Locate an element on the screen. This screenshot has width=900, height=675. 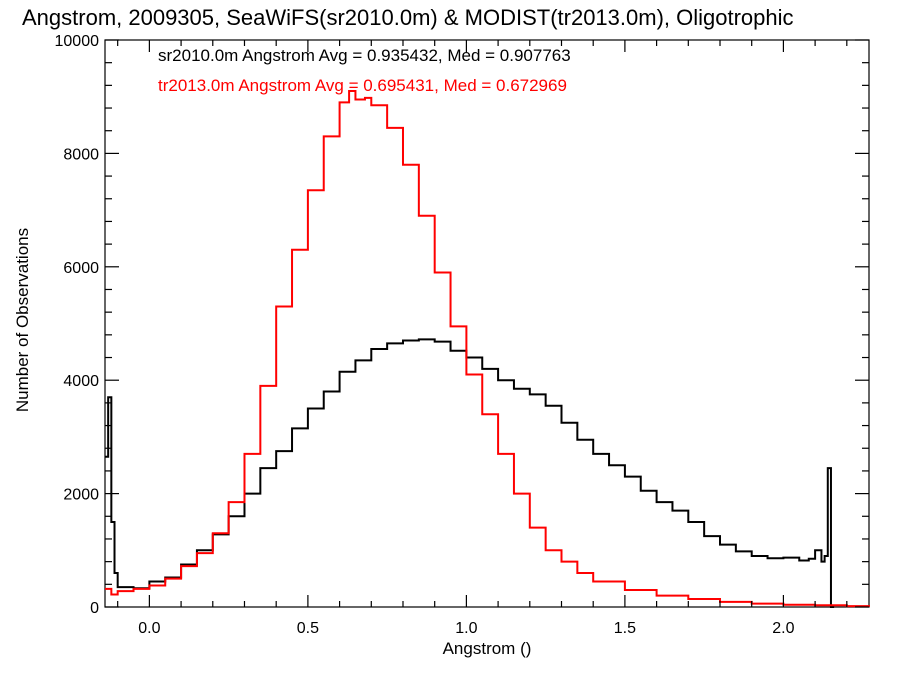
x-tick-label: 1.5 is located at coordinates (625, 628).